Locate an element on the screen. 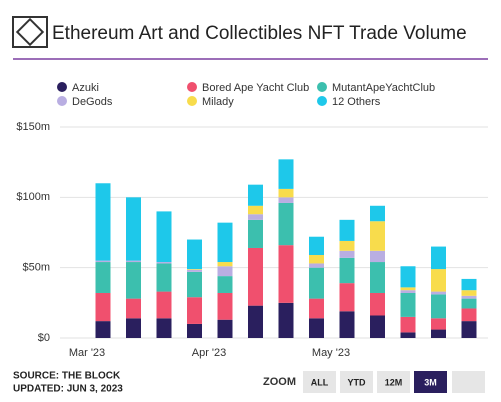 The height and width of the screenshot is (402, 501). zoom-button: ALL is located at coordinates (319, 382).